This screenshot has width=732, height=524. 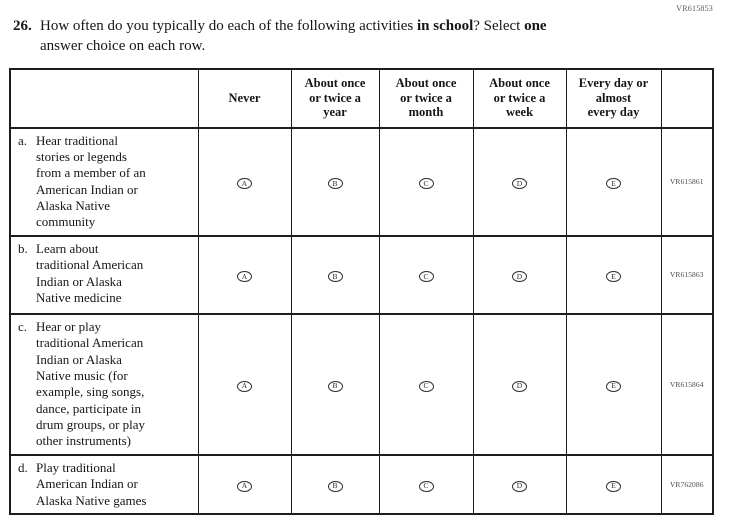 What do you see at coordinates (613, 98) in the screenshot?
I see `header-every-day: Every day or almost every day` at bounding box center [613, 98].